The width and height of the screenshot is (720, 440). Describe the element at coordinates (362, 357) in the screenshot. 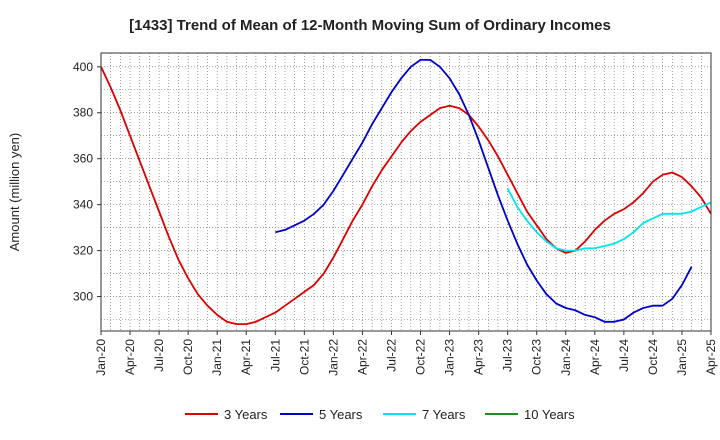

I see `x-tick-label: Apr-22` at that location.